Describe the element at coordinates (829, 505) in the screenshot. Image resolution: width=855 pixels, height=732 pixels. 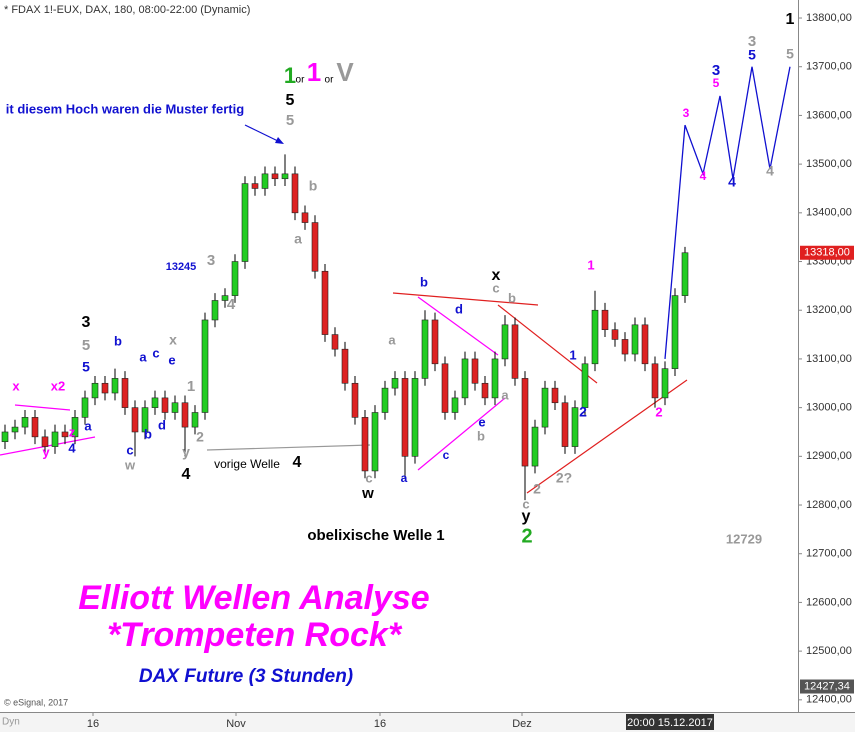
I see `y-tick-label: 12800,00` at that location.